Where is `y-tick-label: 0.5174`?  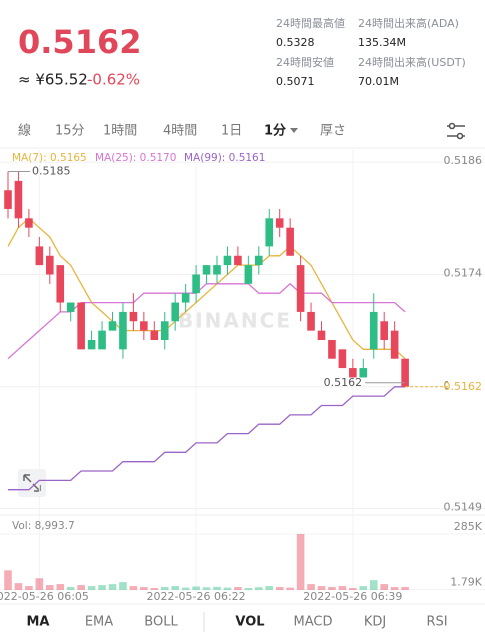
y-tick-label: 0.5174 is located at coordinates (463, 272).